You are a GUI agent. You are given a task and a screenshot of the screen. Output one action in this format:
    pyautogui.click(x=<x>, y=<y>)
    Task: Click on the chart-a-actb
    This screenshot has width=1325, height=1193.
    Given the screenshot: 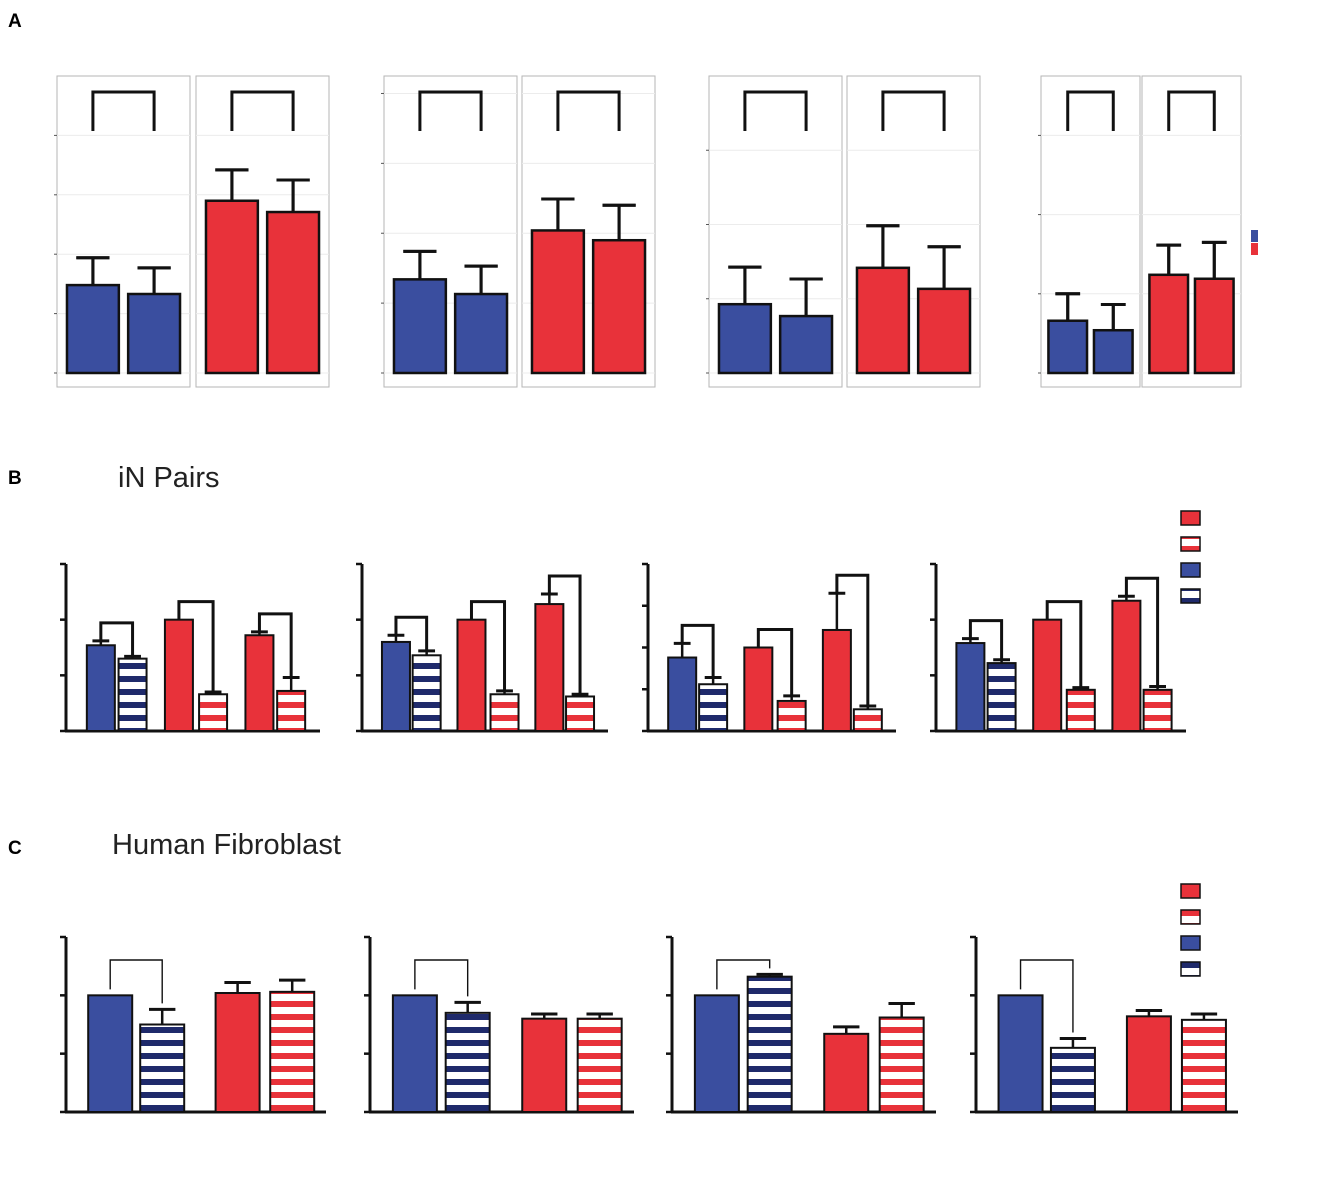 What is the action you would take?
    pyautogui.click(x=1148, y=231)
    